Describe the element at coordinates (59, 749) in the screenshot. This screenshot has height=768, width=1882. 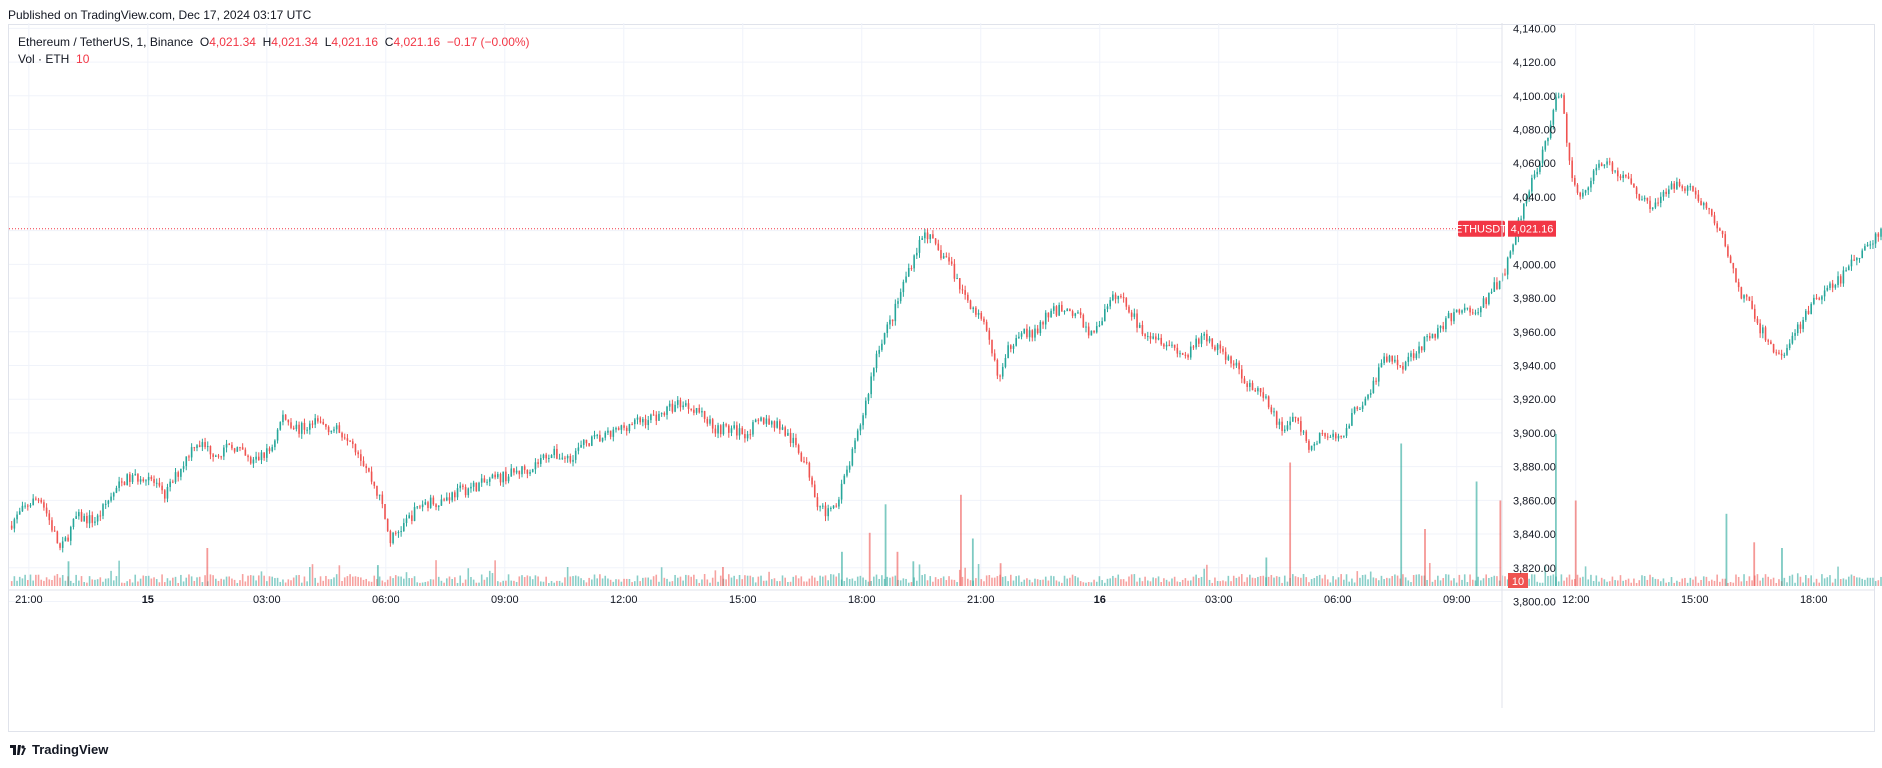
I see `tradingview-logo: TradingView` at that location.